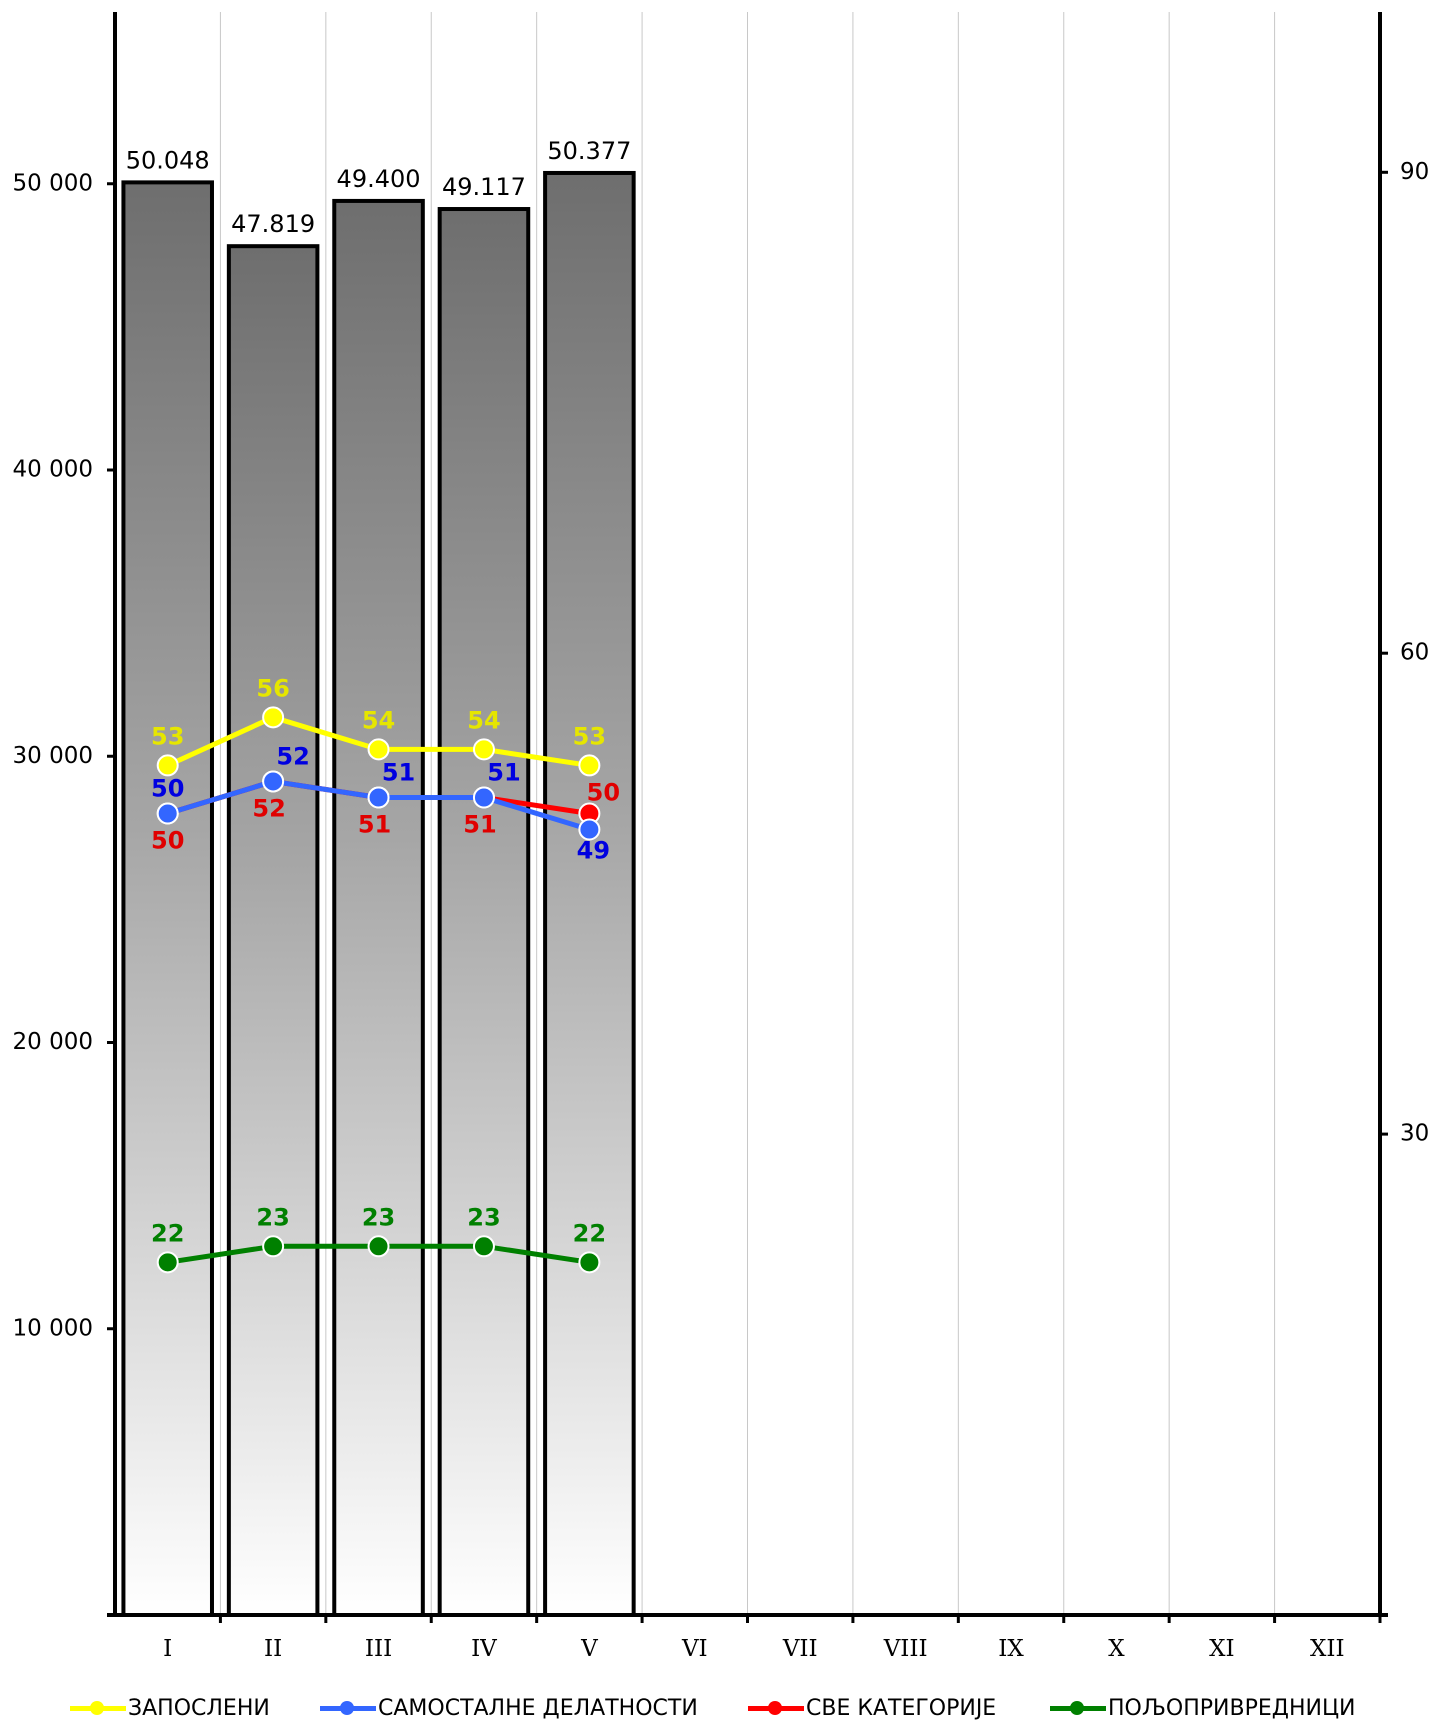  Describe the element at coordinates (1414, 1134) in the screenshot. I see `right-tick-label: 30` at that location.